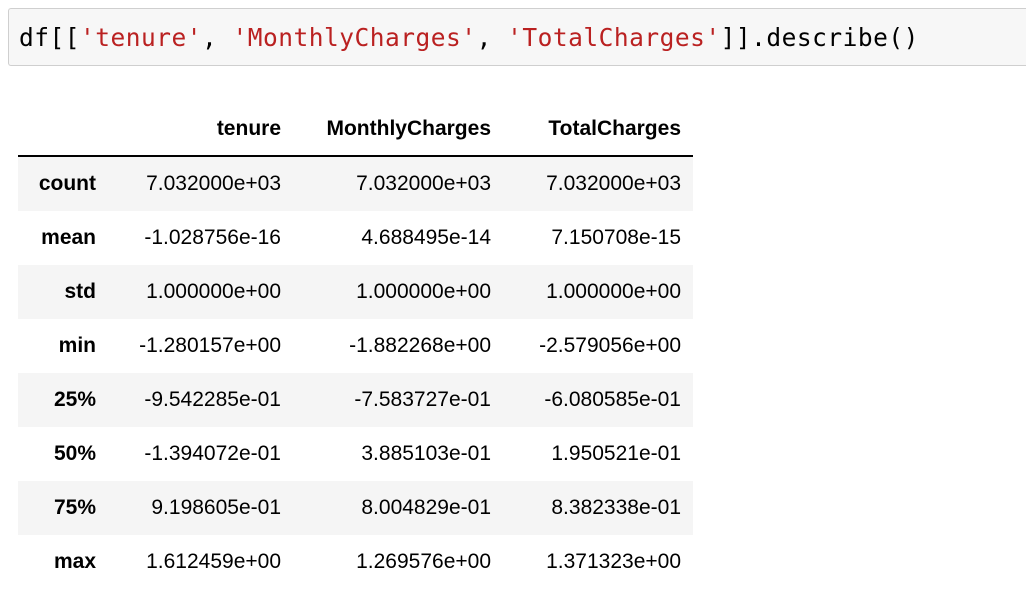 The image size is (1026, 592). What do you see at coordinates (212, 453) in the screenshot?
I see `table-cell: -1.394072e-01` at bounding box center [212, 453].